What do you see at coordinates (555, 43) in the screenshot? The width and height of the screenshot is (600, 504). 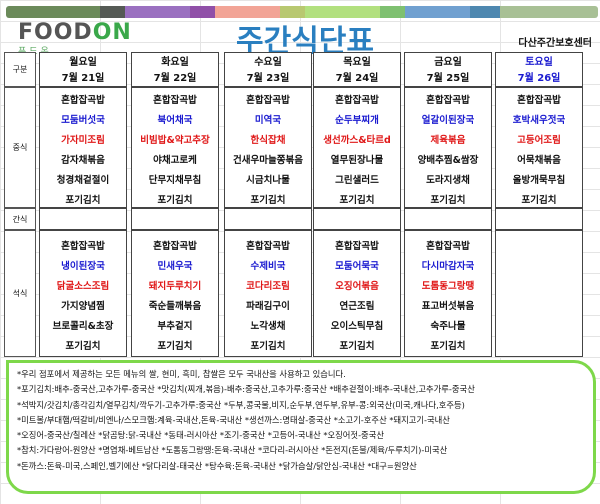 I see `center-name: 다산주간보호센터` at bounding box center [555, 43].